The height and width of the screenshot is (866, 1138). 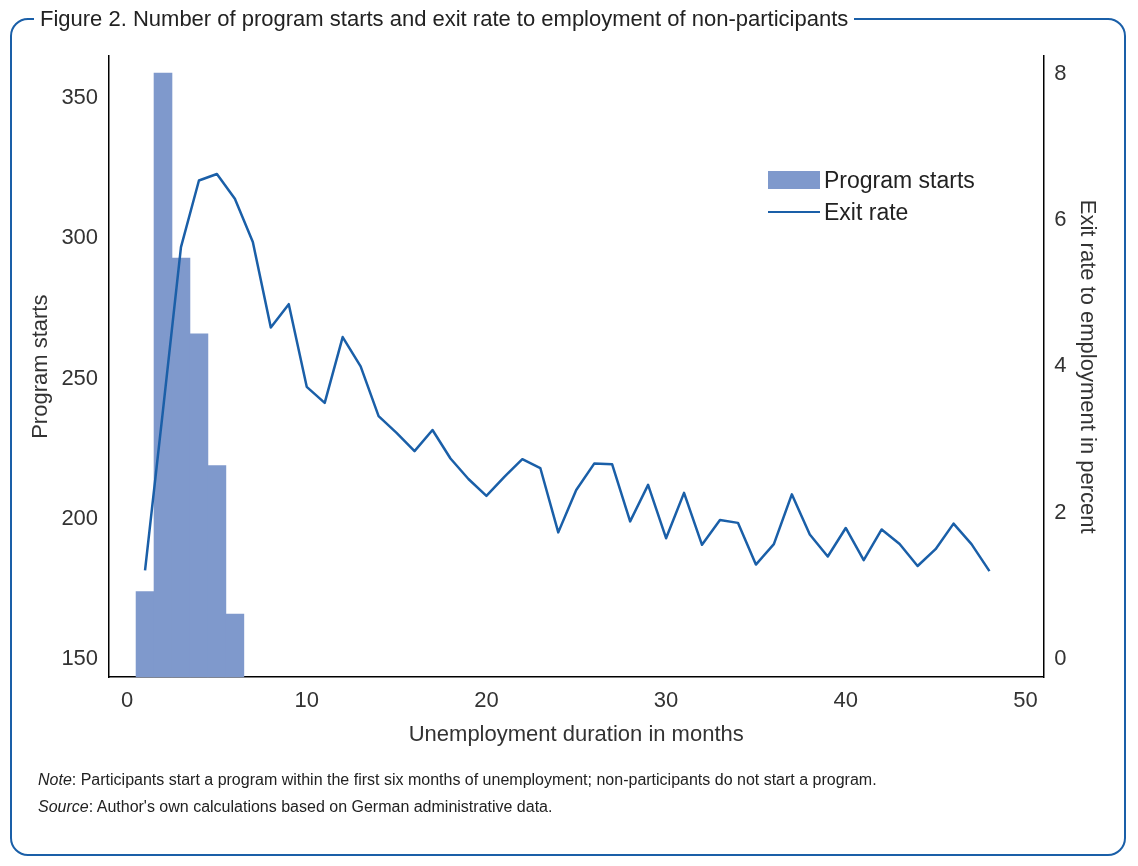 I want to click on y-tick-label: 200, so click(x=80, y=517).